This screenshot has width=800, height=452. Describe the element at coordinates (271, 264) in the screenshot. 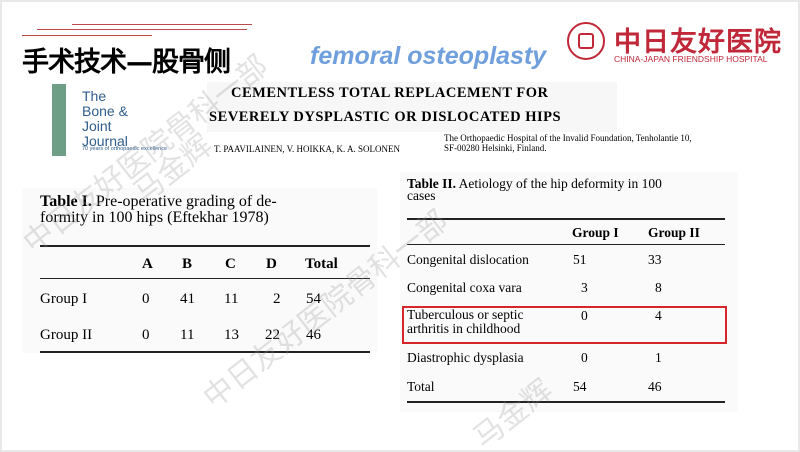

I see `column-header: D` at that location.